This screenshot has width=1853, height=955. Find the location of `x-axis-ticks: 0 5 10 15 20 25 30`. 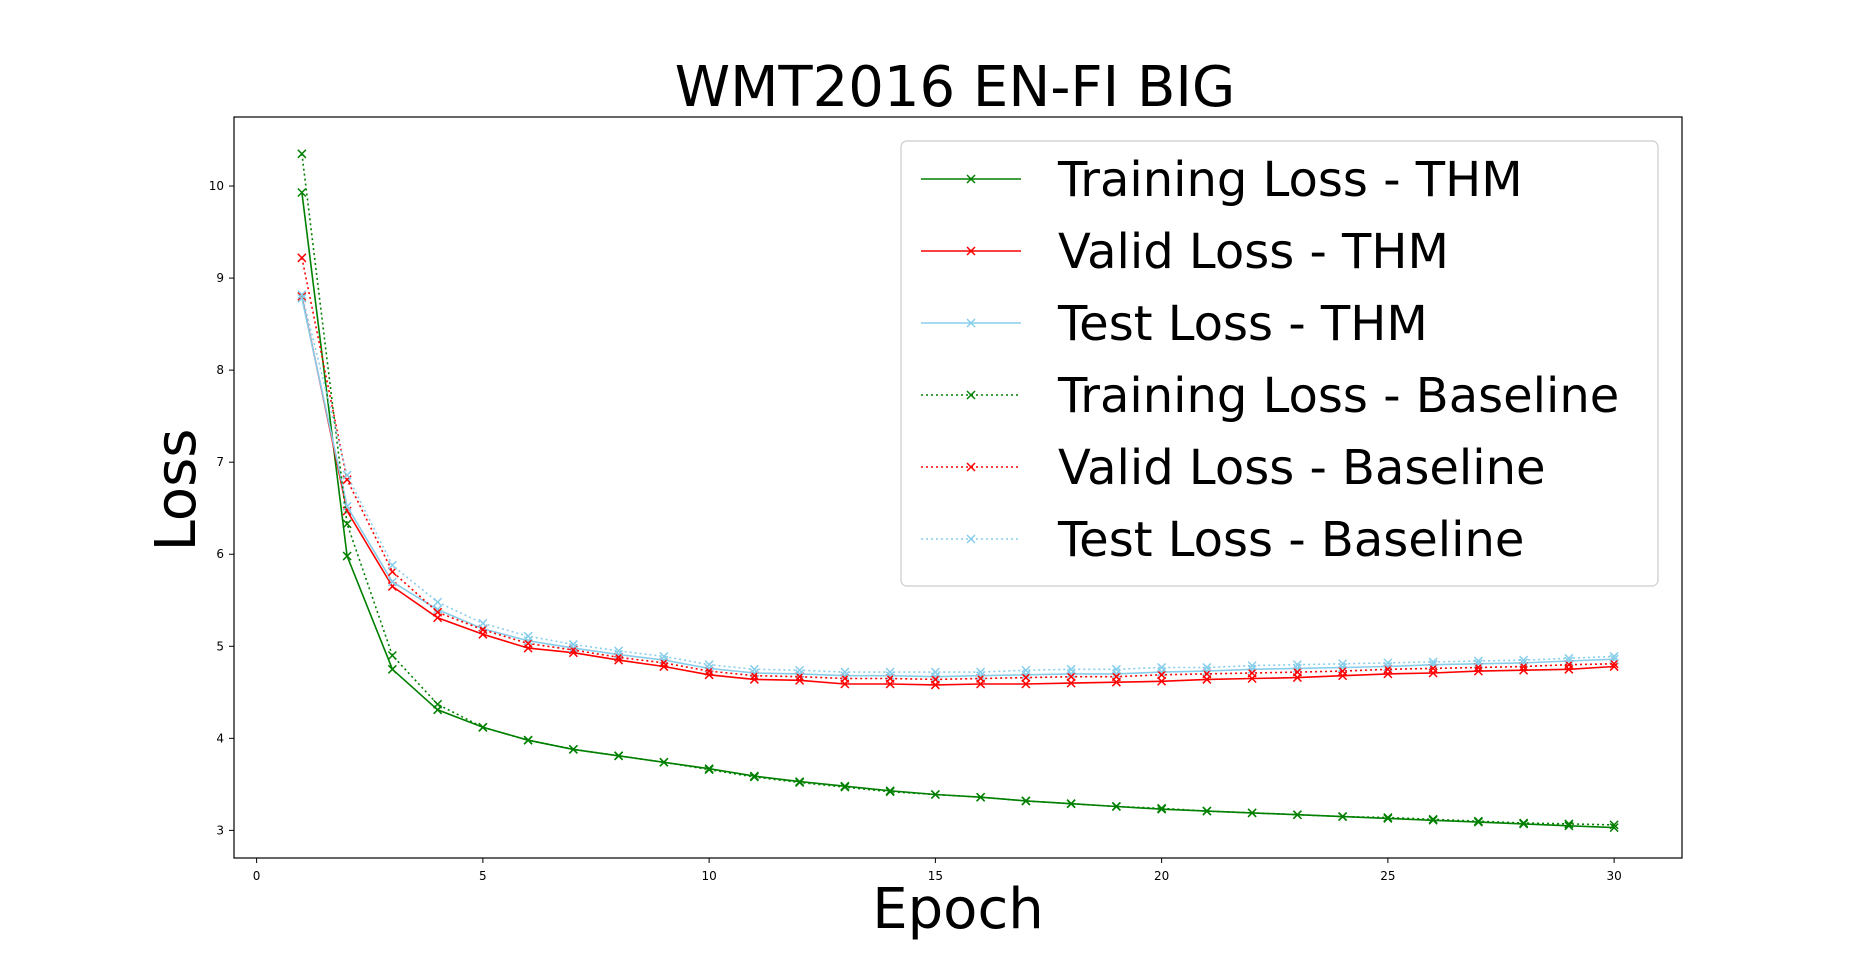

x-axis-ticks: 0 5 10 15 20 25 30 is located at coordinates (937, 870).